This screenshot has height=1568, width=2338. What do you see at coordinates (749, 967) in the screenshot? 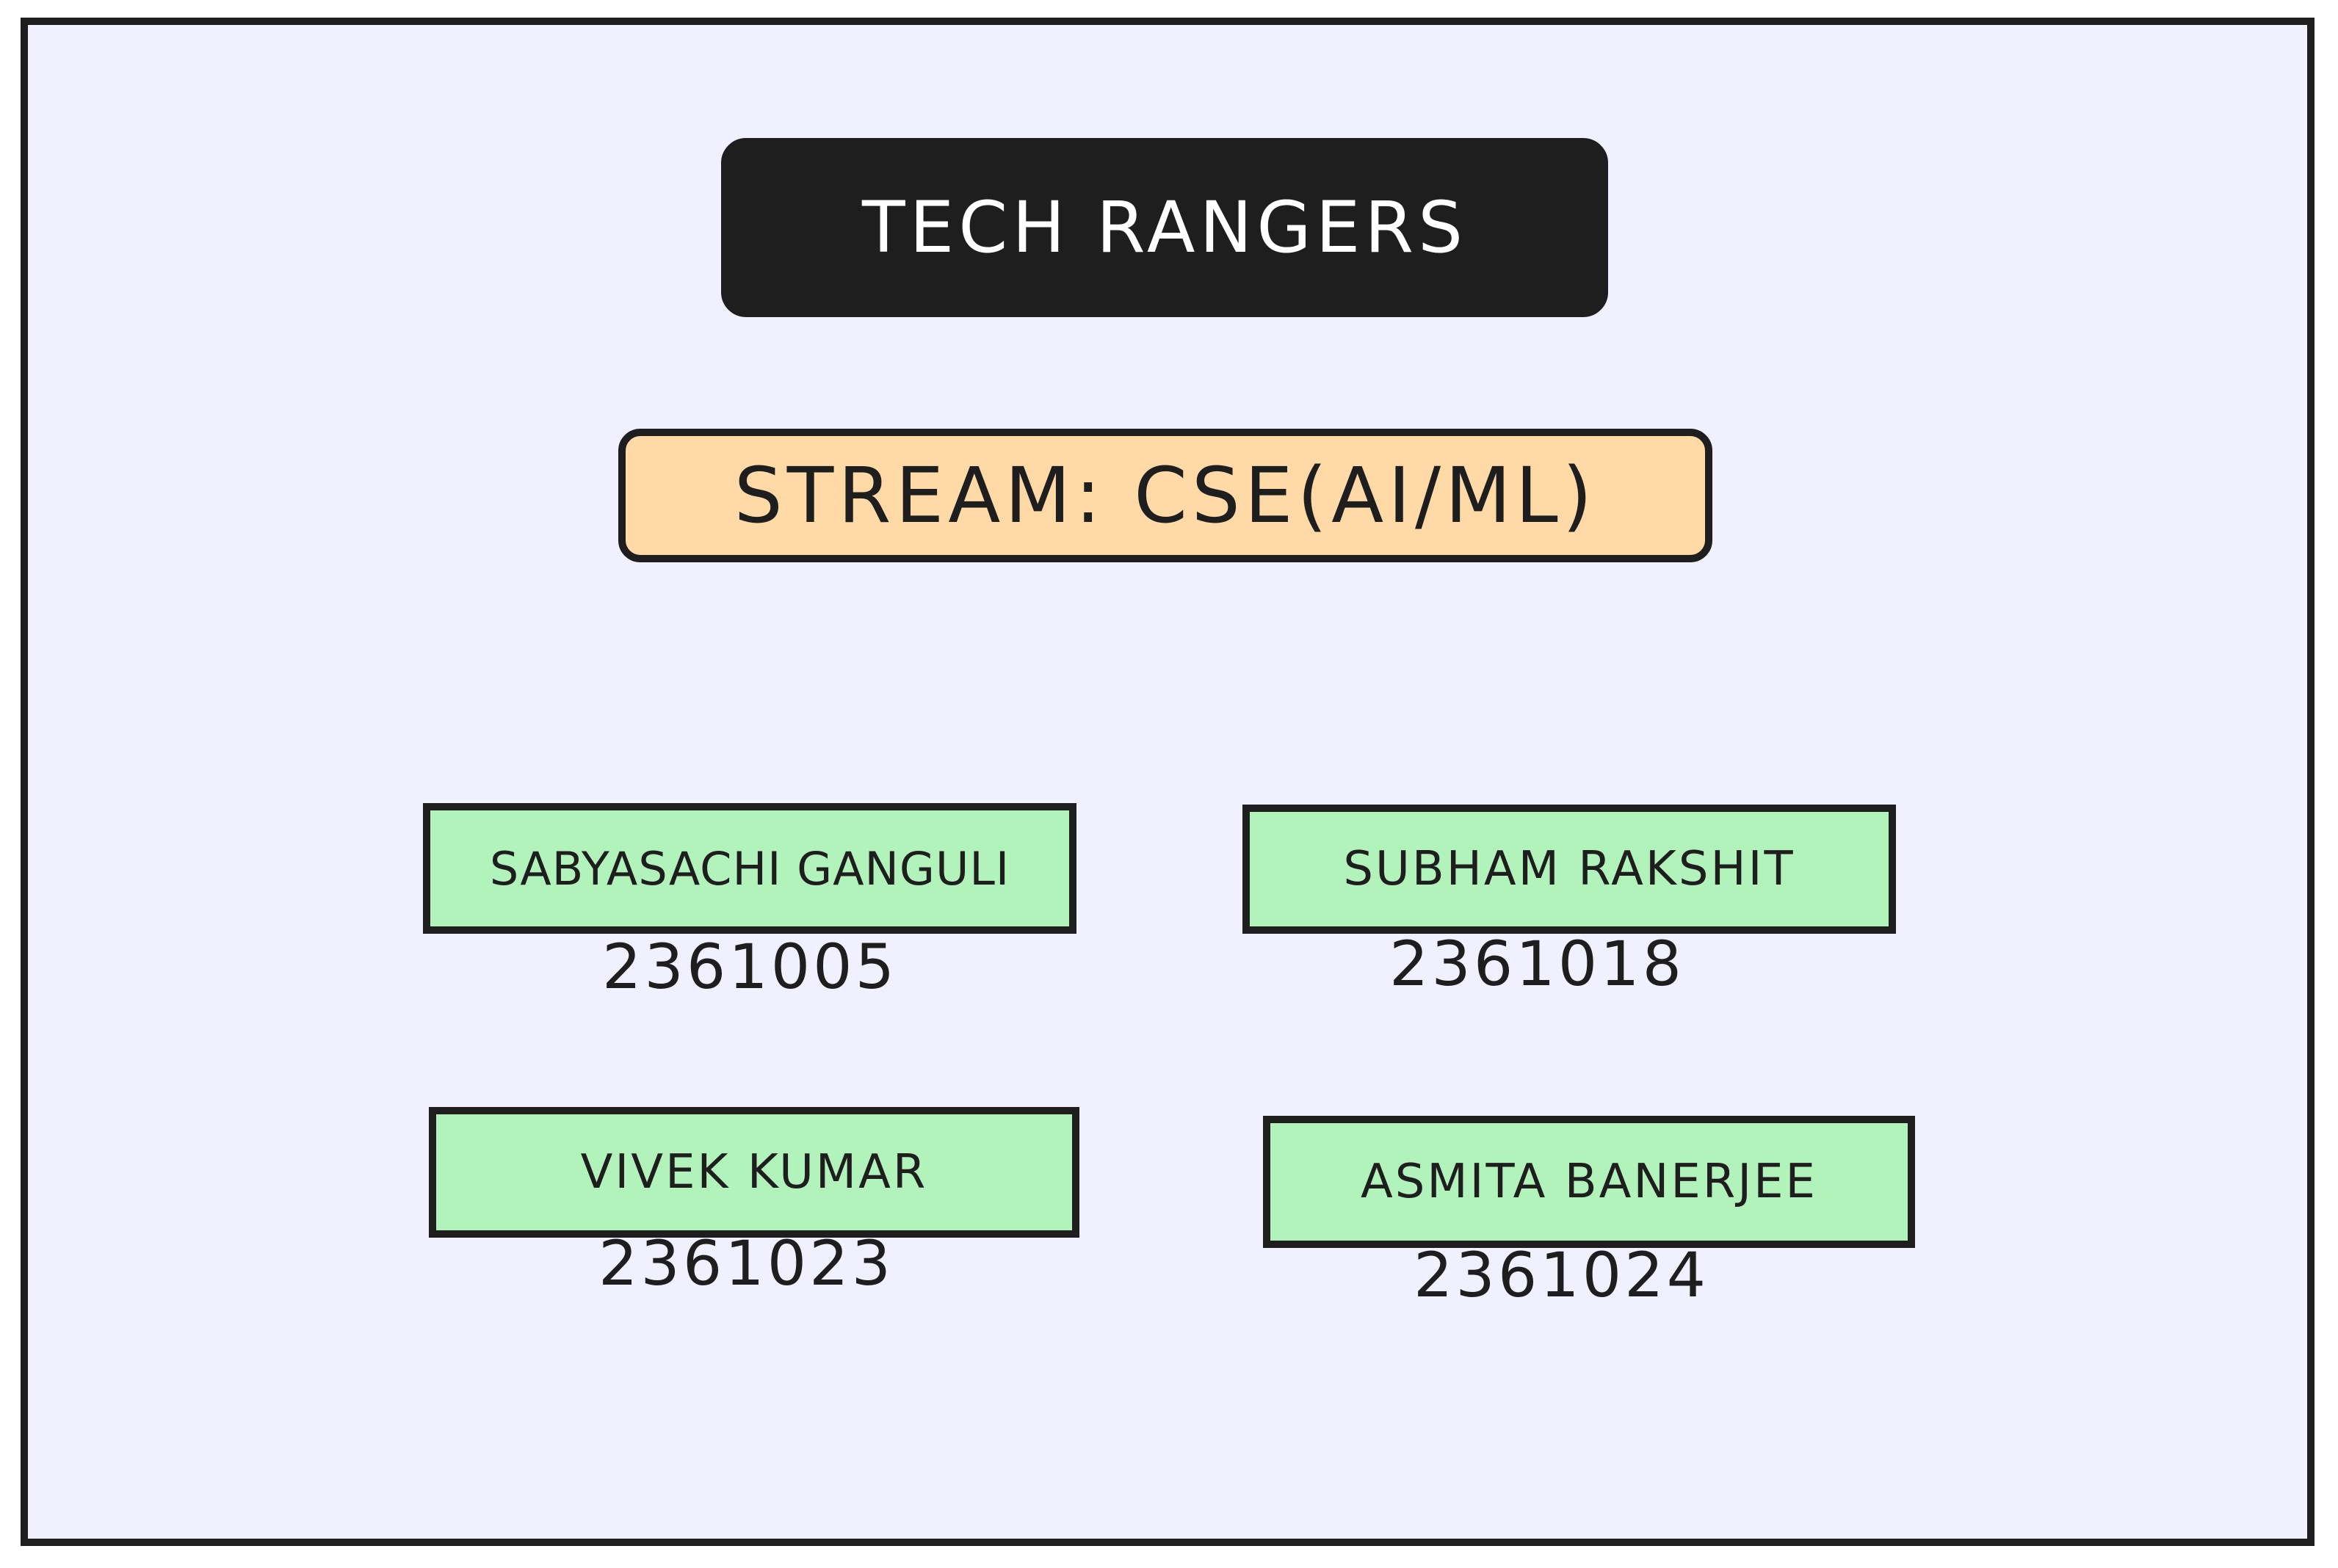
I see `member-roll-number: 2361005` at bounding box center [749, 967].